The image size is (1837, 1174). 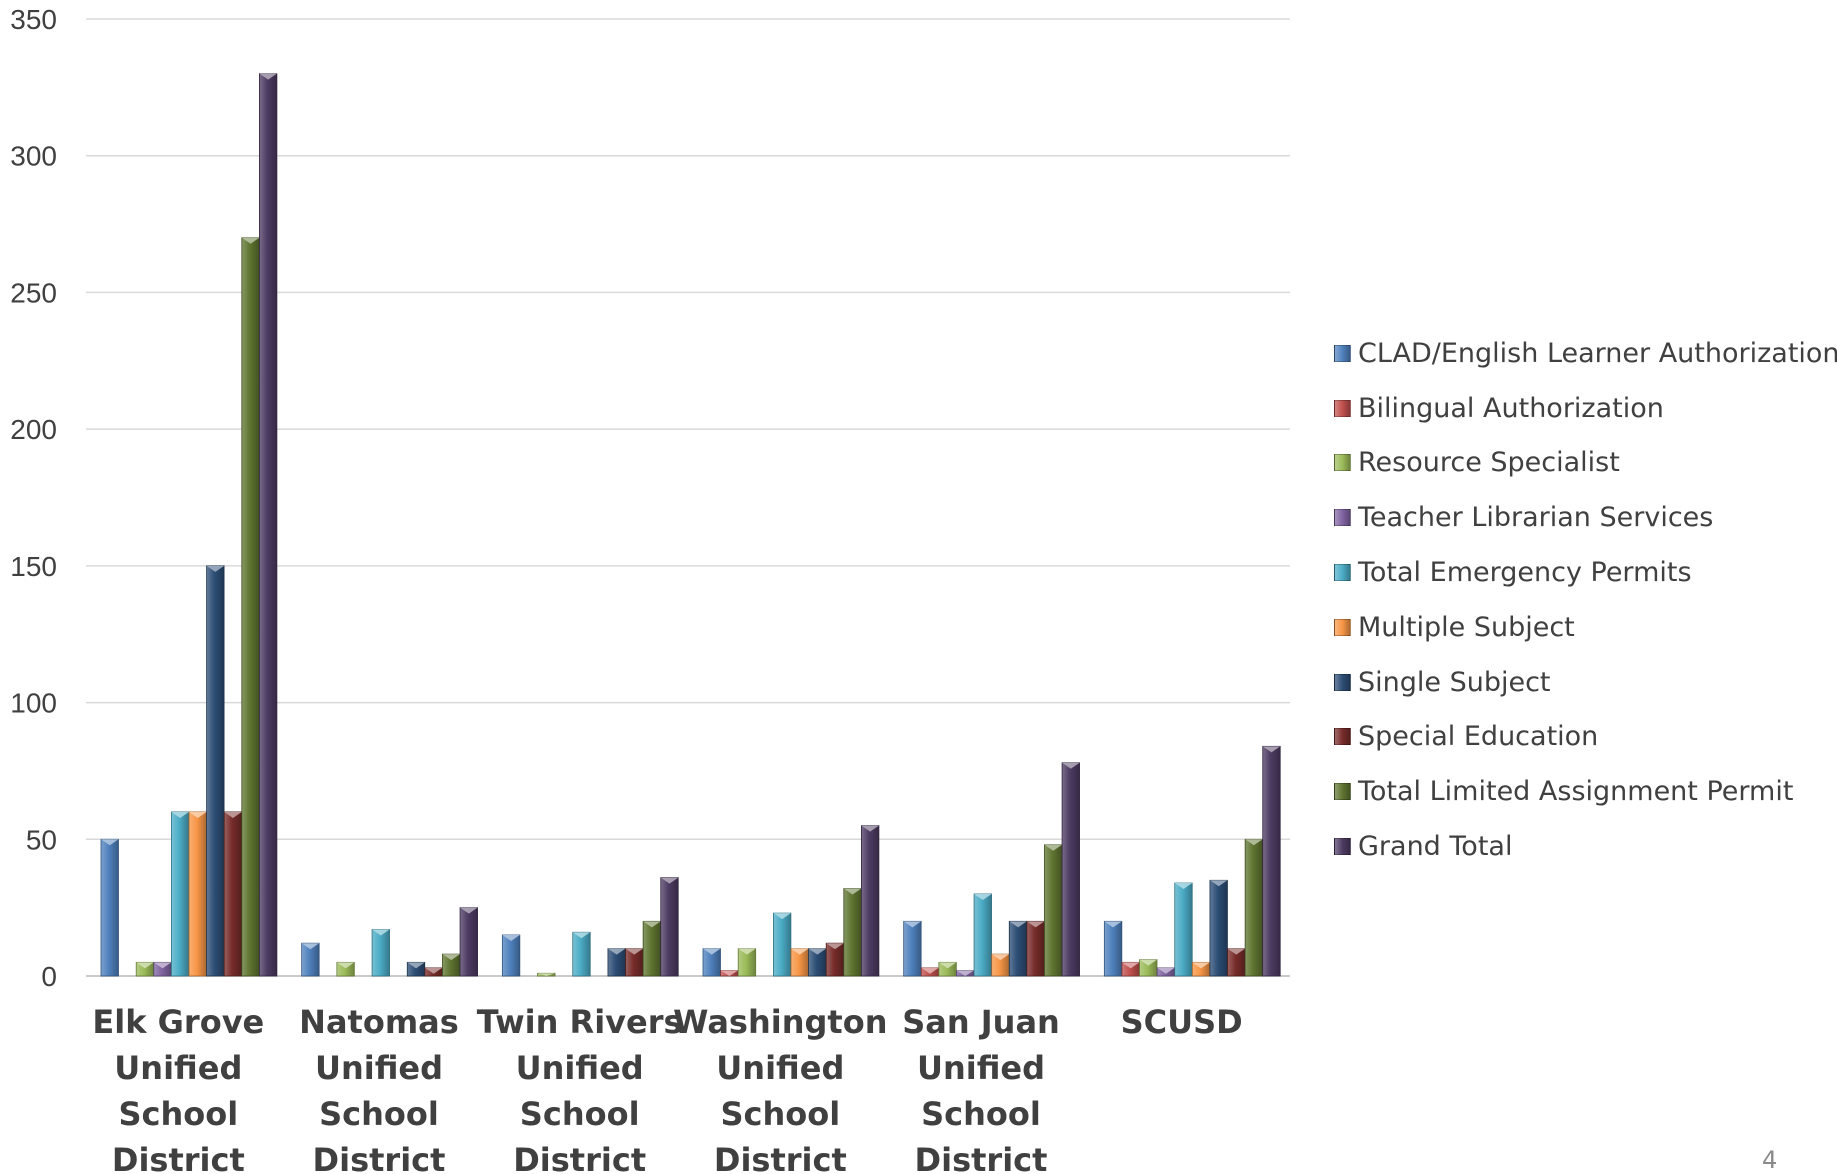 I want to click on legend-item: Total Emergency Permits, so click(x=1585, y=572).